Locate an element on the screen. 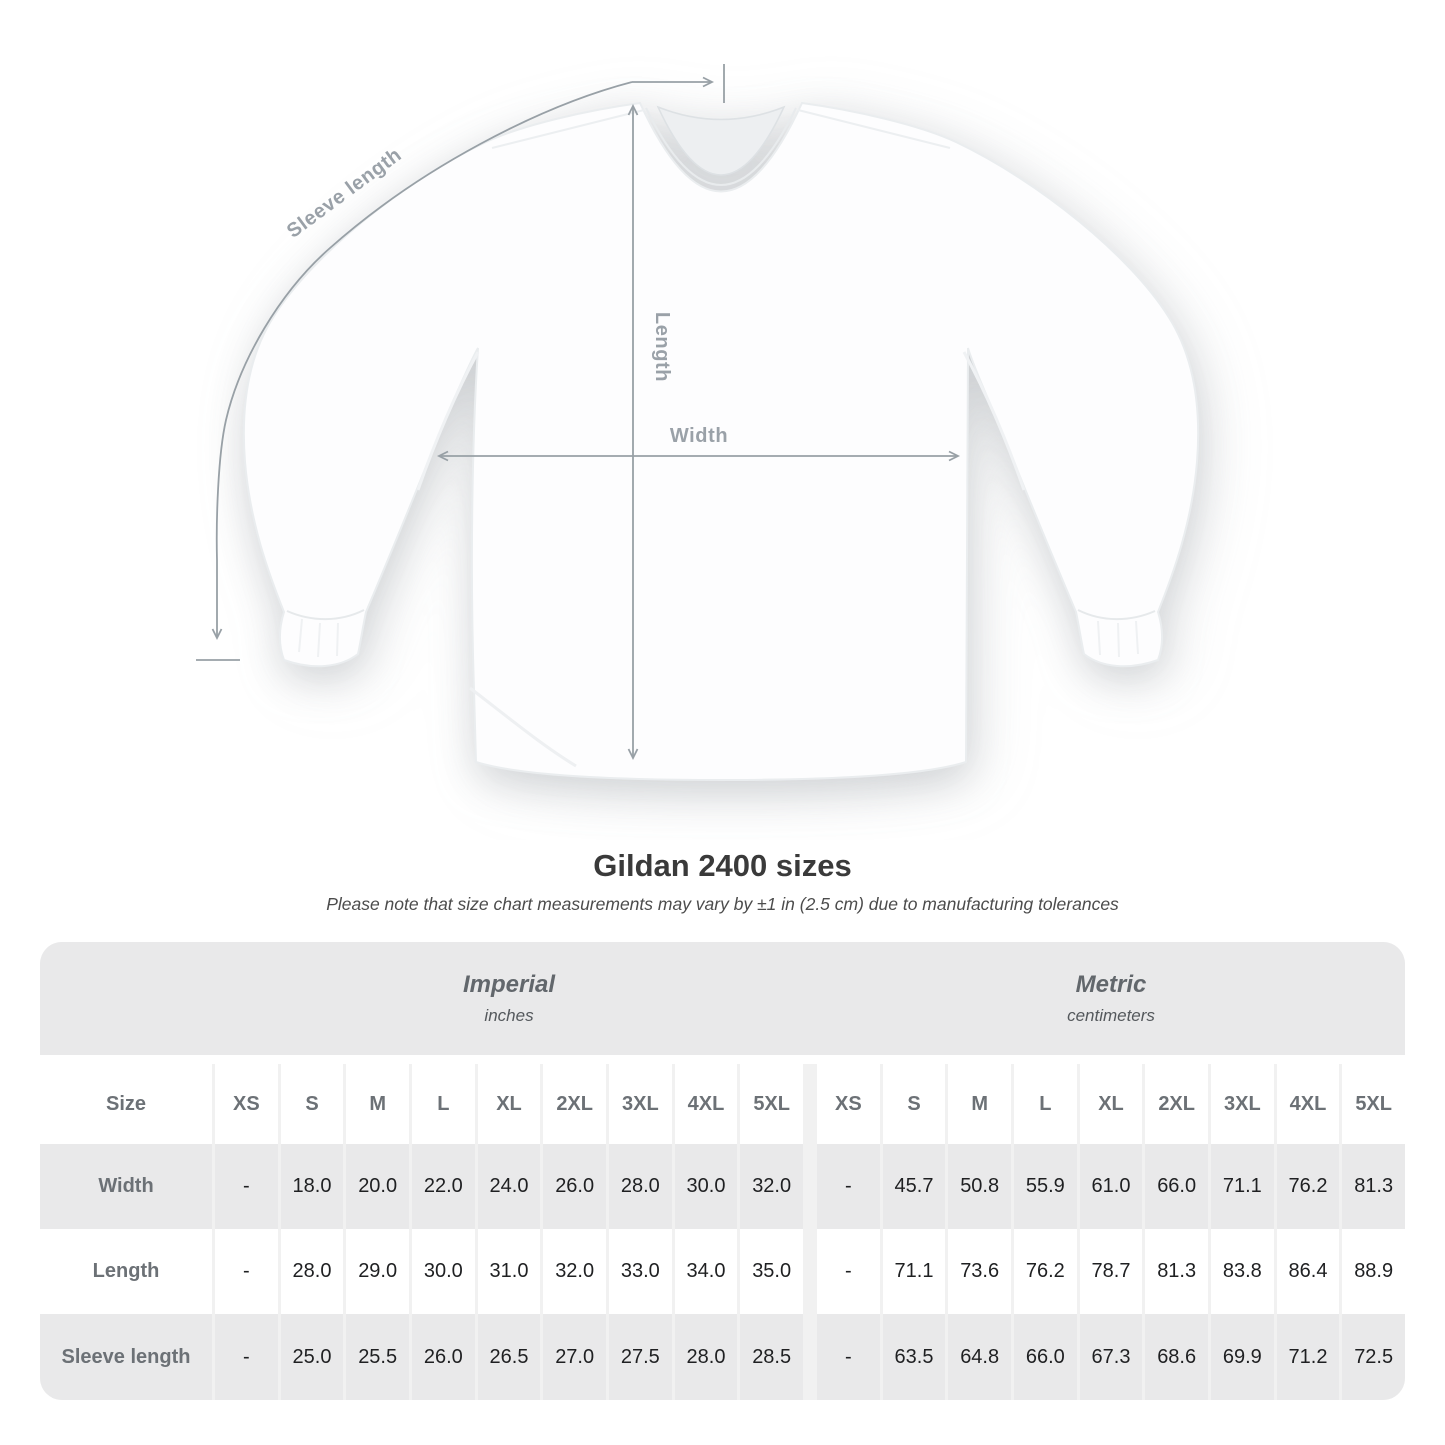 Image resolution: width=1445 pixels, height=1445 pixels. band-separator is located at coordinates (722, 1059).